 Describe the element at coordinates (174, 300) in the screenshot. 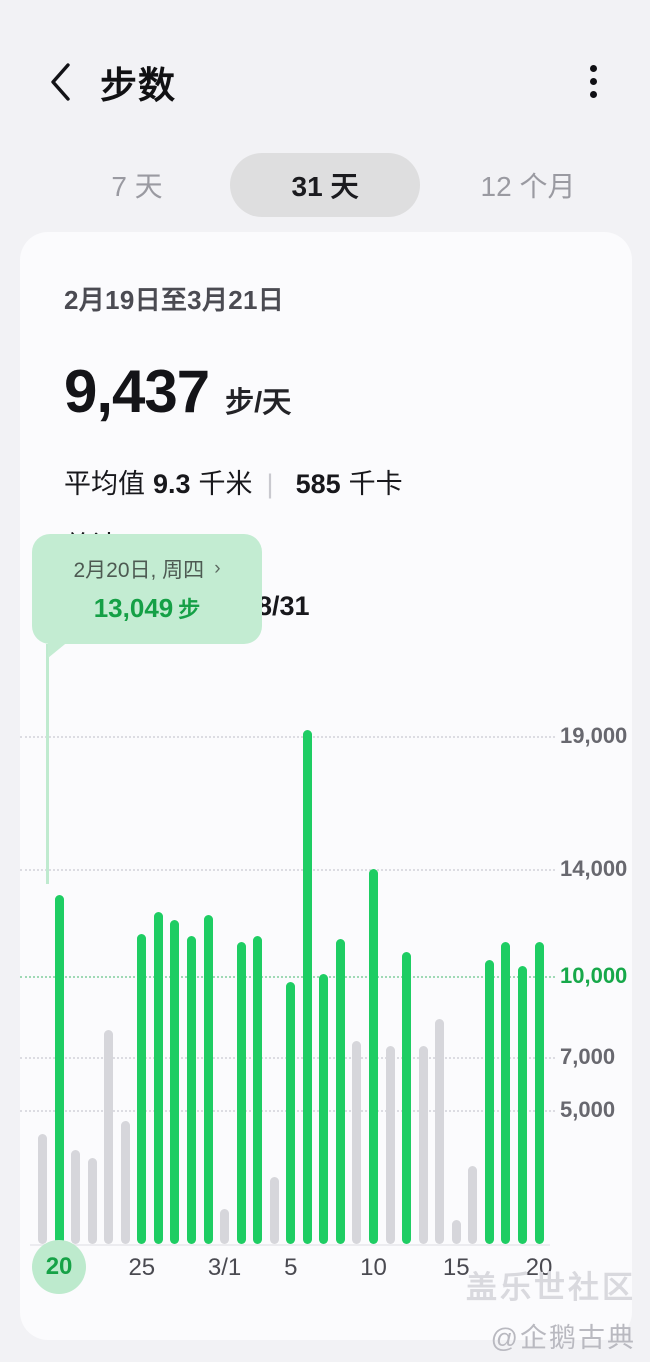

I see `date-range-label: 2月19日至3月21日` at that location.